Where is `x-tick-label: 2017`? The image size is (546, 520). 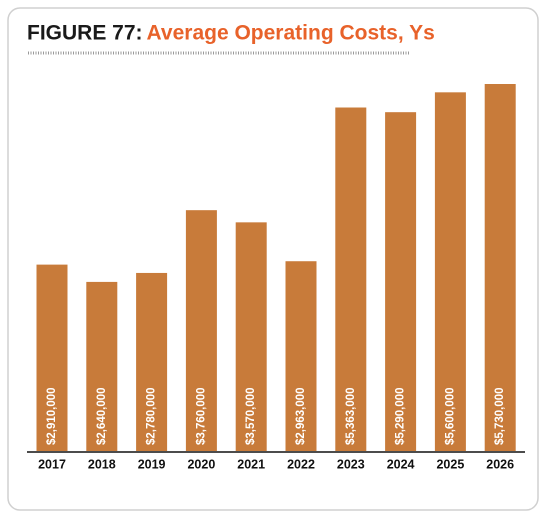
x-tick-label: 2017 is located at coordinates (52, 464).